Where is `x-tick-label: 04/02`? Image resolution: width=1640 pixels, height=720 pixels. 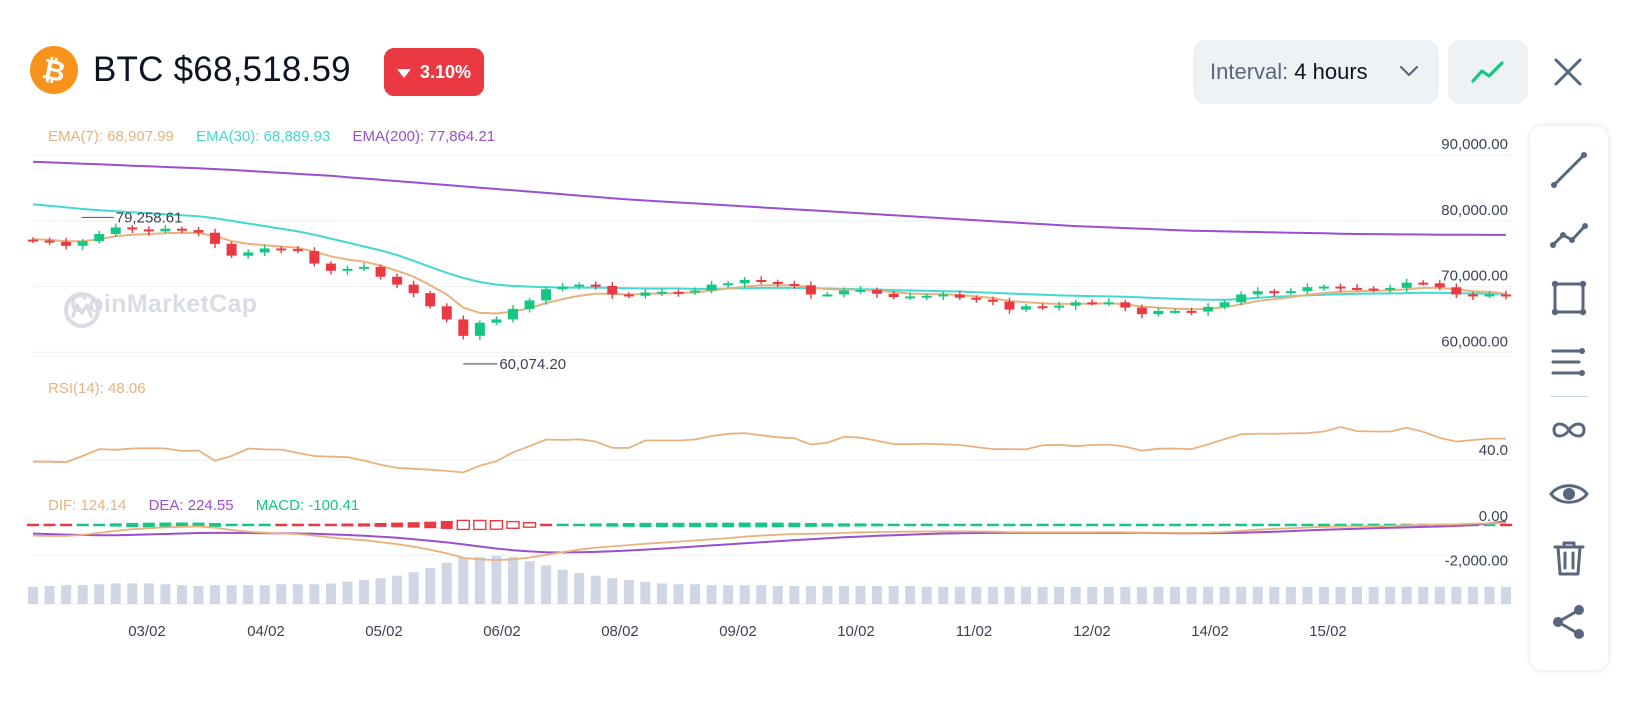
x-tick-label: 04/02 is located at coordinates (266, 631).